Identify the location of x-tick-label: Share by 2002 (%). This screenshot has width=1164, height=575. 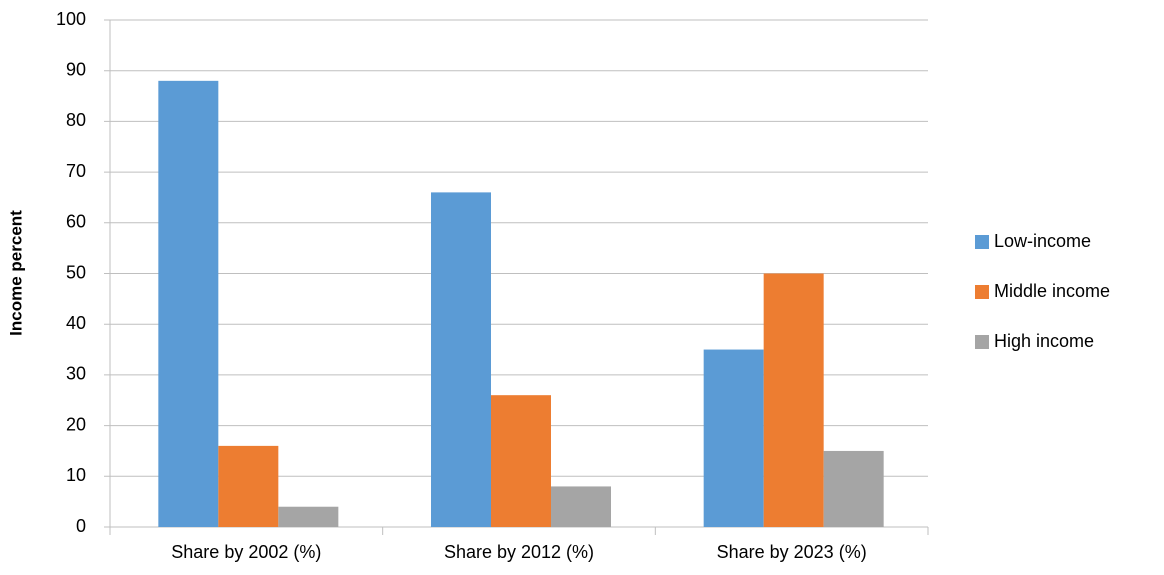
(246, 552).